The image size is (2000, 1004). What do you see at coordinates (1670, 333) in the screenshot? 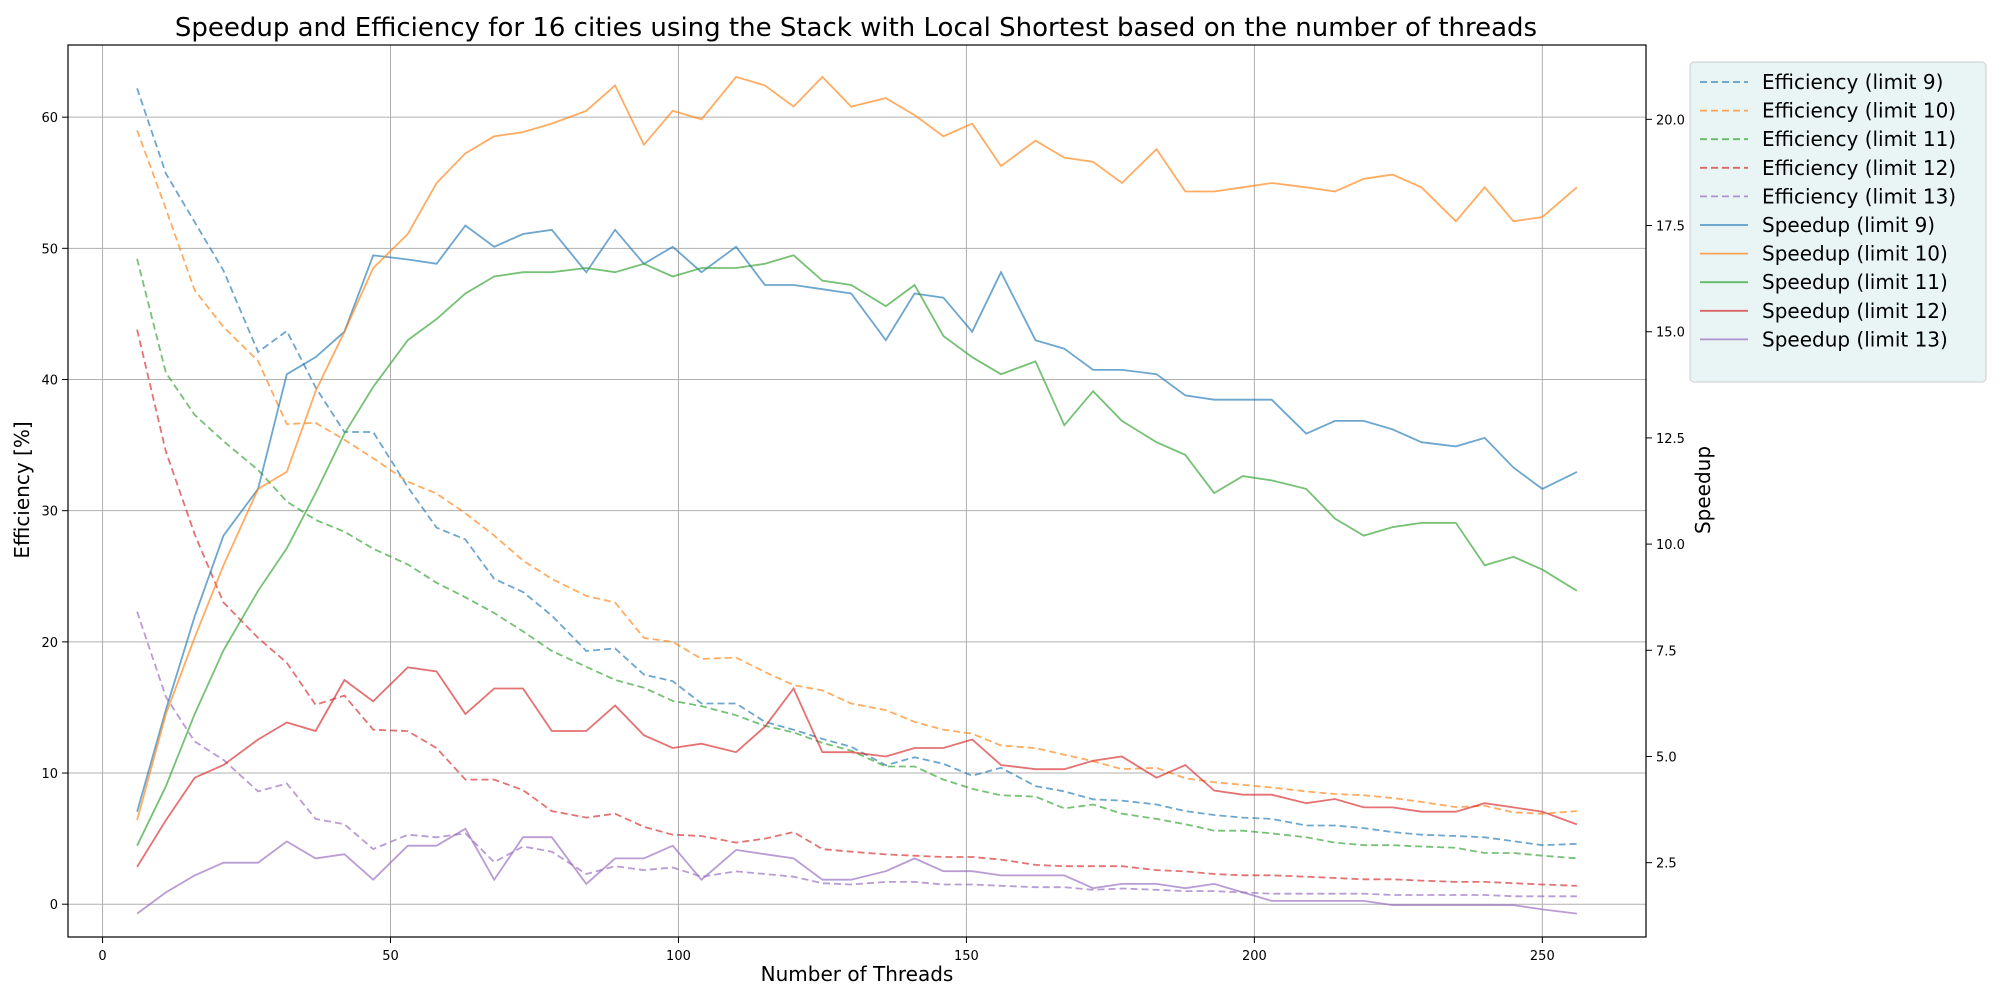
I see `y-tick-label-right: 15.0` at bounding box center [1670, 333].